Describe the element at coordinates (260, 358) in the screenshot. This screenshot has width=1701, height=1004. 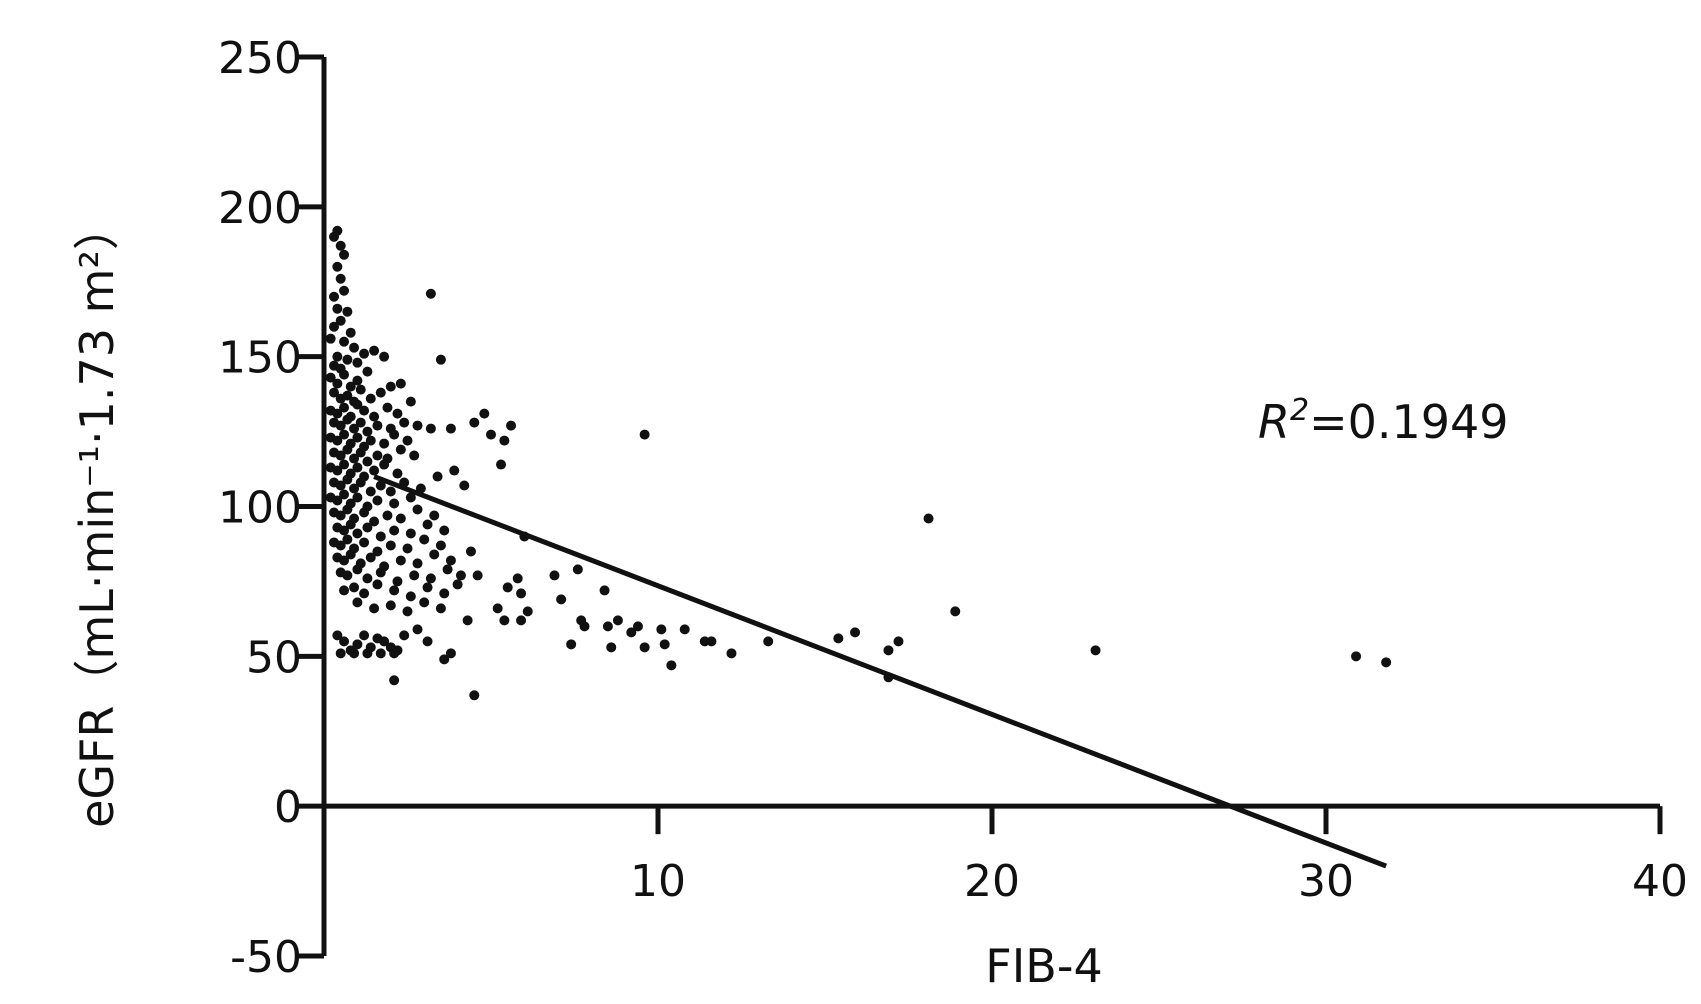
I see `y-tick-label: 150` at that location.